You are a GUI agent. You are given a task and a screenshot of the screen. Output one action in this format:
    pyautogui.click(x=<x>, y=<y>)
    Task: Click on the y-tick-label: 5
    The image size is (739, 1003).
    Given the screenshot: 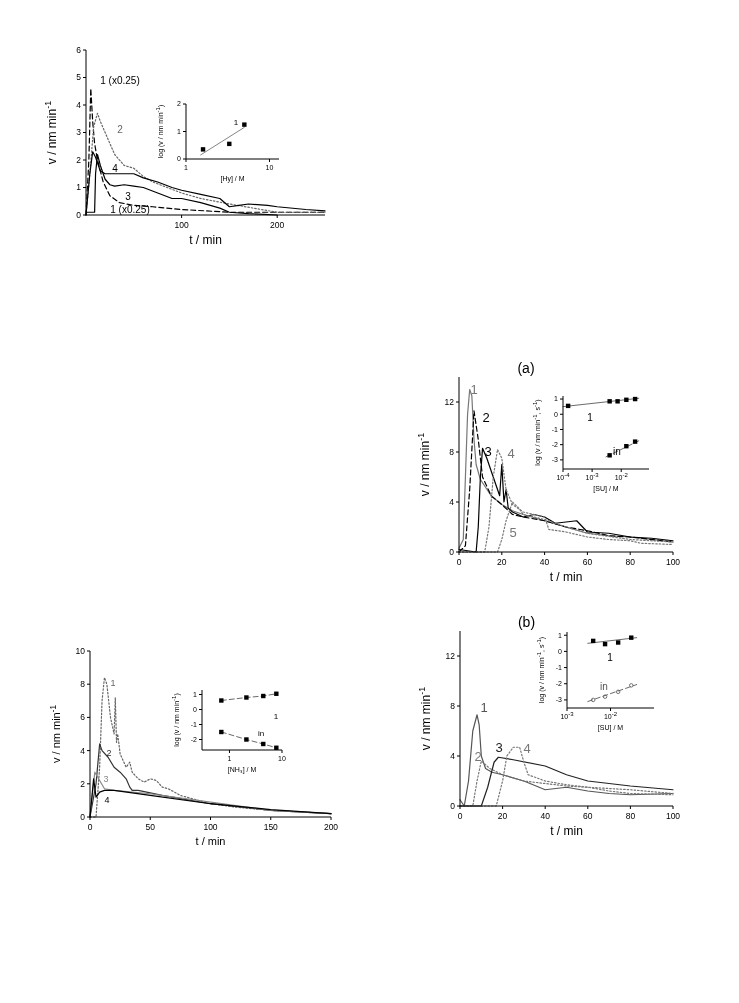 What is the action you would take?
    pyautogui.click(x=79, y=77)
    